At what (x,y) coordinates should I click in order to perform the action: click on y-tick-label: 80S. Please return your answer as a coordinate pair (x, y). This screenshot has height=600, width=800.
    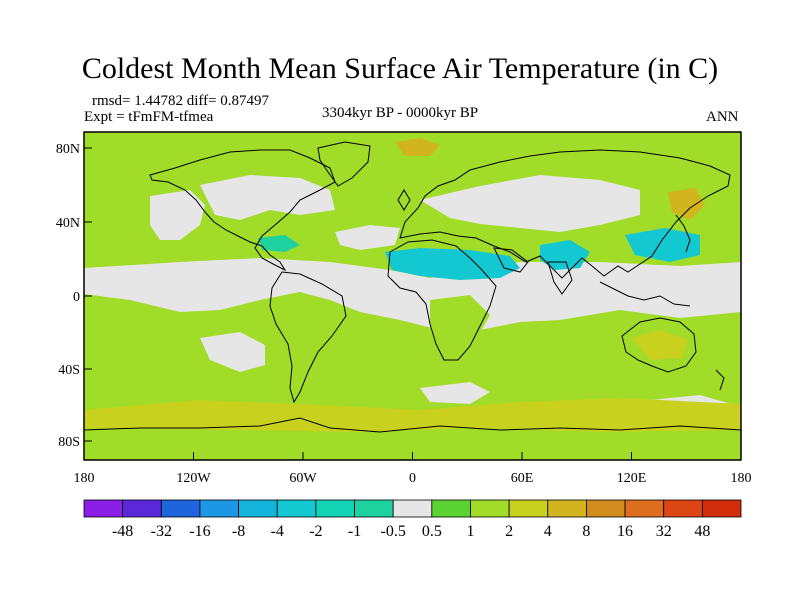
    Looking at the image, I should click on (69, 442).